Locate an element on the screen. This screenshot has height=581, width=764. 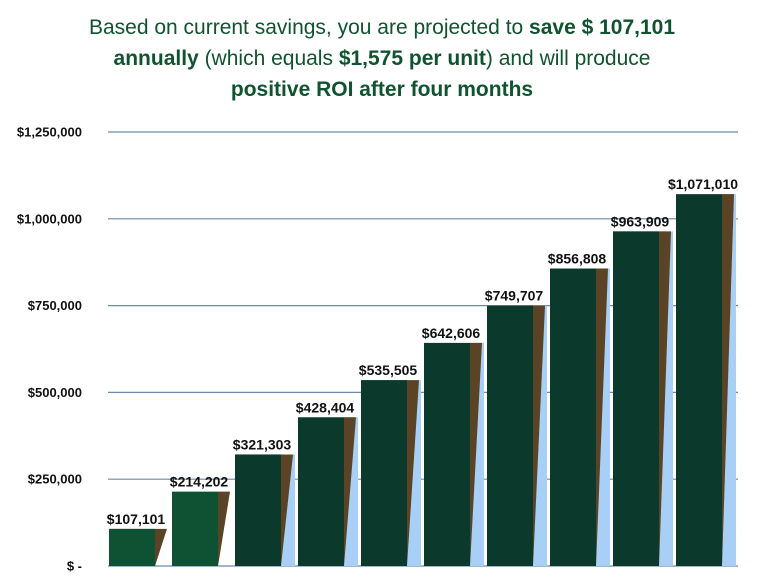
data-label: $642,606 is located at coordinates (451, 333).